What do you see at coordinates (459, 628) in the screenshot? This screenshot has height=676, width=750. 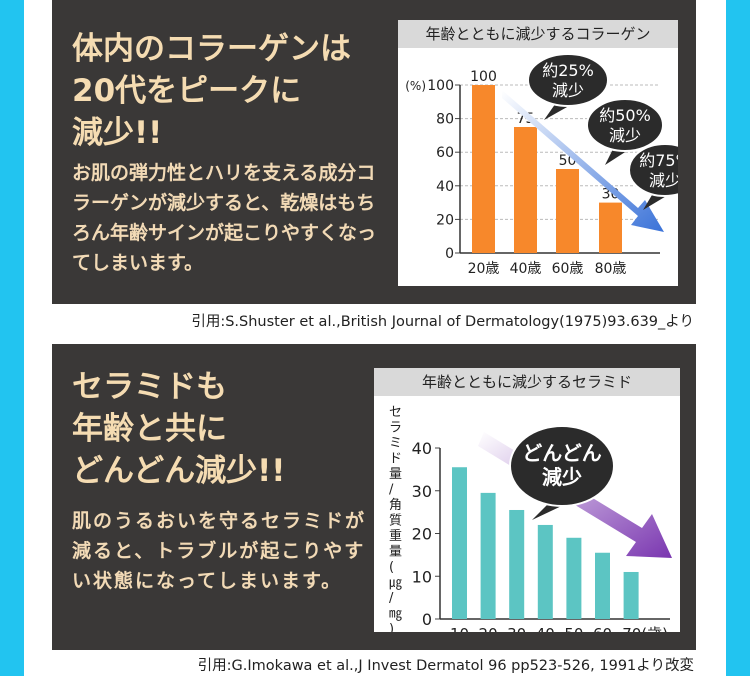 I see `x-tick-label: 10` at bounding box center [459, 628].